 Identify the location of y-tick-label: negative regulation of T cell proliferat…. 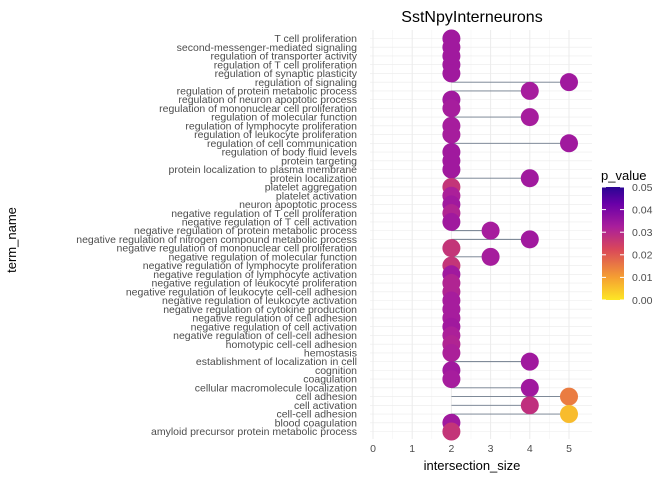
(264, 214).